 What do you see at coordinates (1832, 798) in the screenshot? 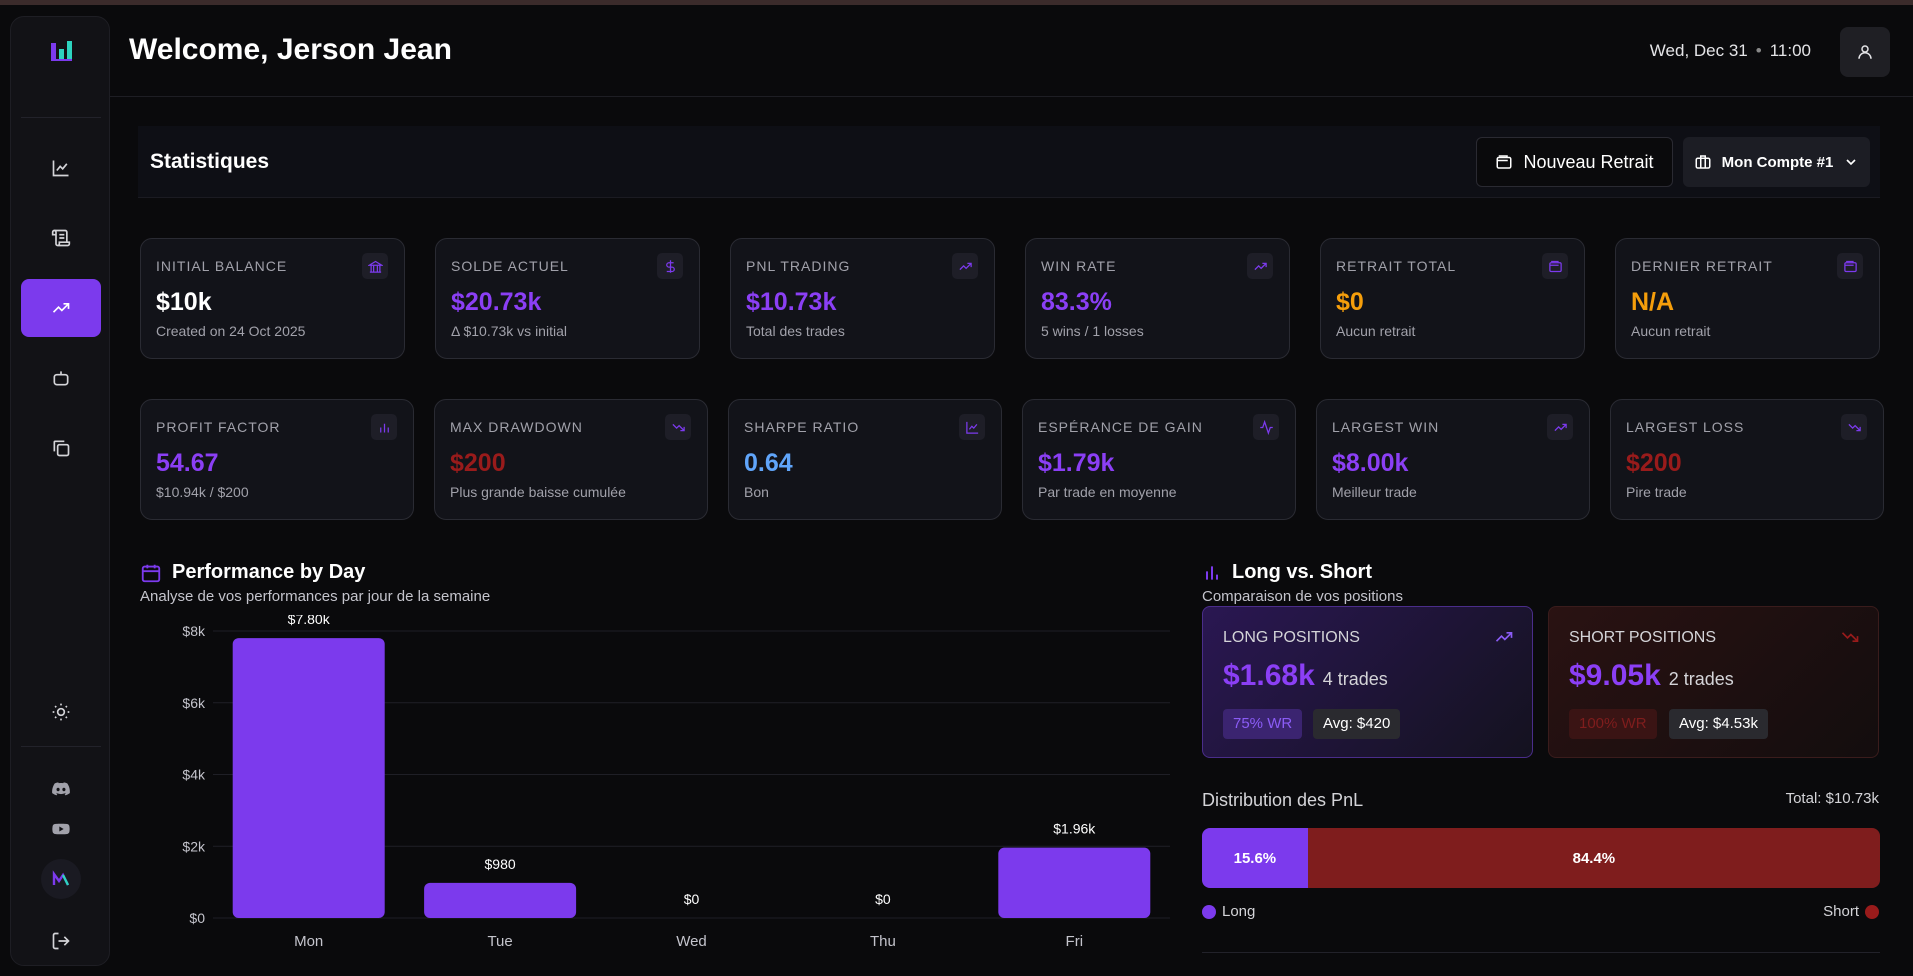
I see `distribution-total: Total: $10.73k` at bounding box center [1832, 798].